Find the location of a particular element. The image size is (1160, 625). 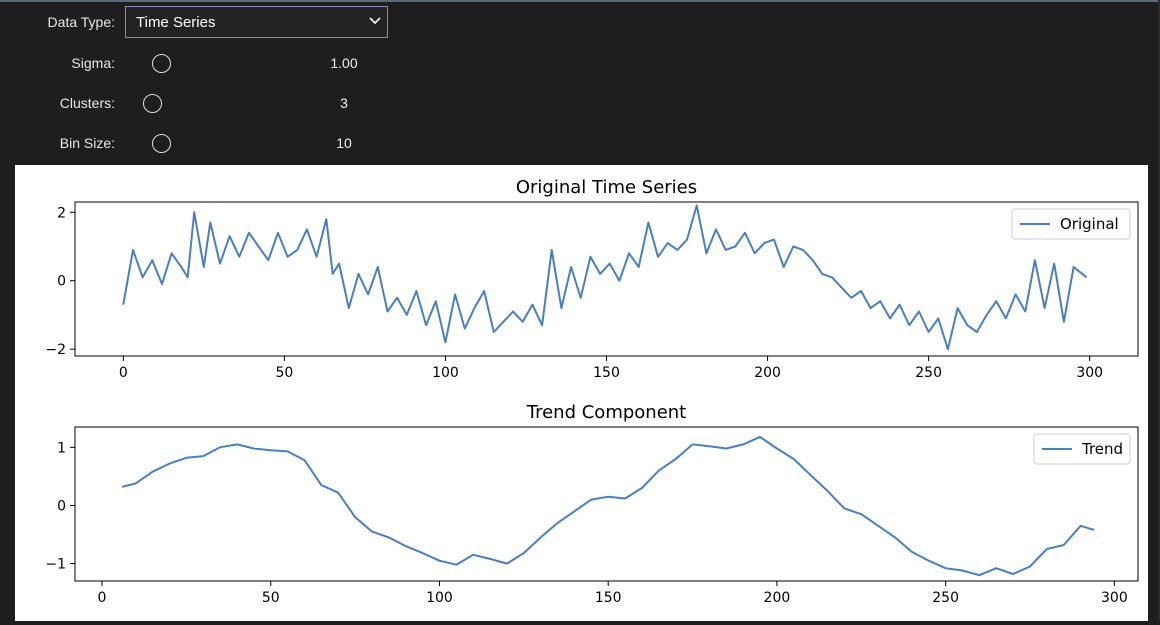

trend-legend: Trend is located at coordinates (1082, 449).